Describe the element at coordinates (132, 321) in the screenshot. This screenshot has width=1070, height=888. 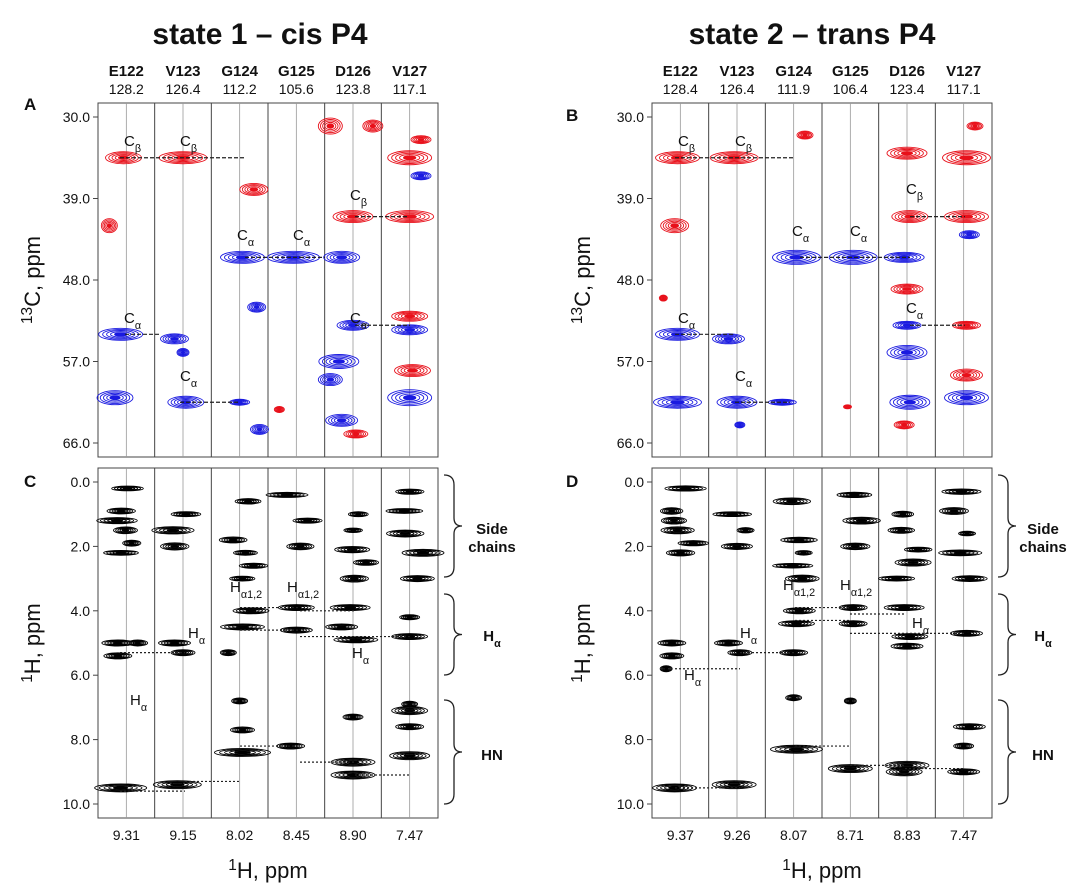
I see `panel-a-ca-label-3: Cα` at that location.